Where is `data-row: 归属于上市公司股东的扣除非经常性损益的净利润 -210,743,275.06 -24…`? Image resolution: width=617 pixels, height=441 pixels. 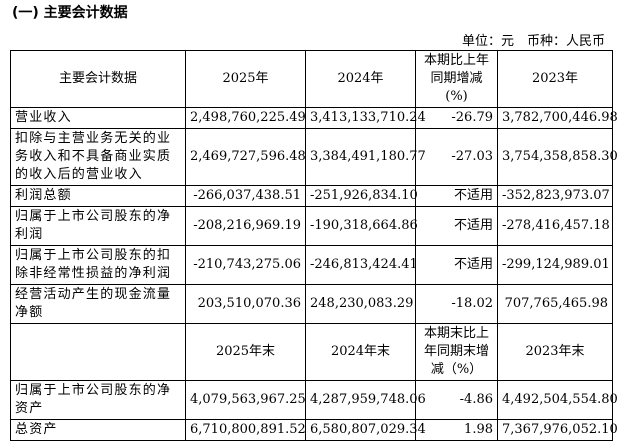
data-row: 归属于上市公司股东的扣除非经常性损益的净利润 -210,743,275.06 -24… is located at coordinates (311, 265).